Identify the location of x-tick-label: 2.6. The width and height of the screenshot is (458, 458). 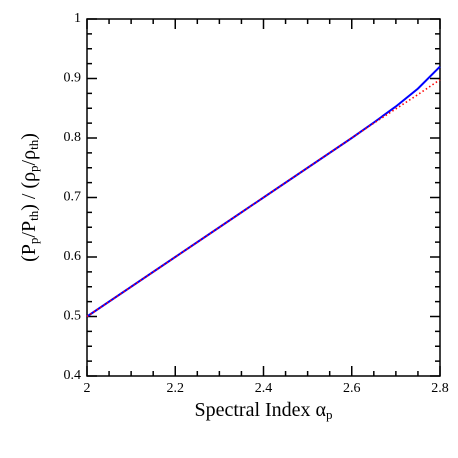
(352, 388).